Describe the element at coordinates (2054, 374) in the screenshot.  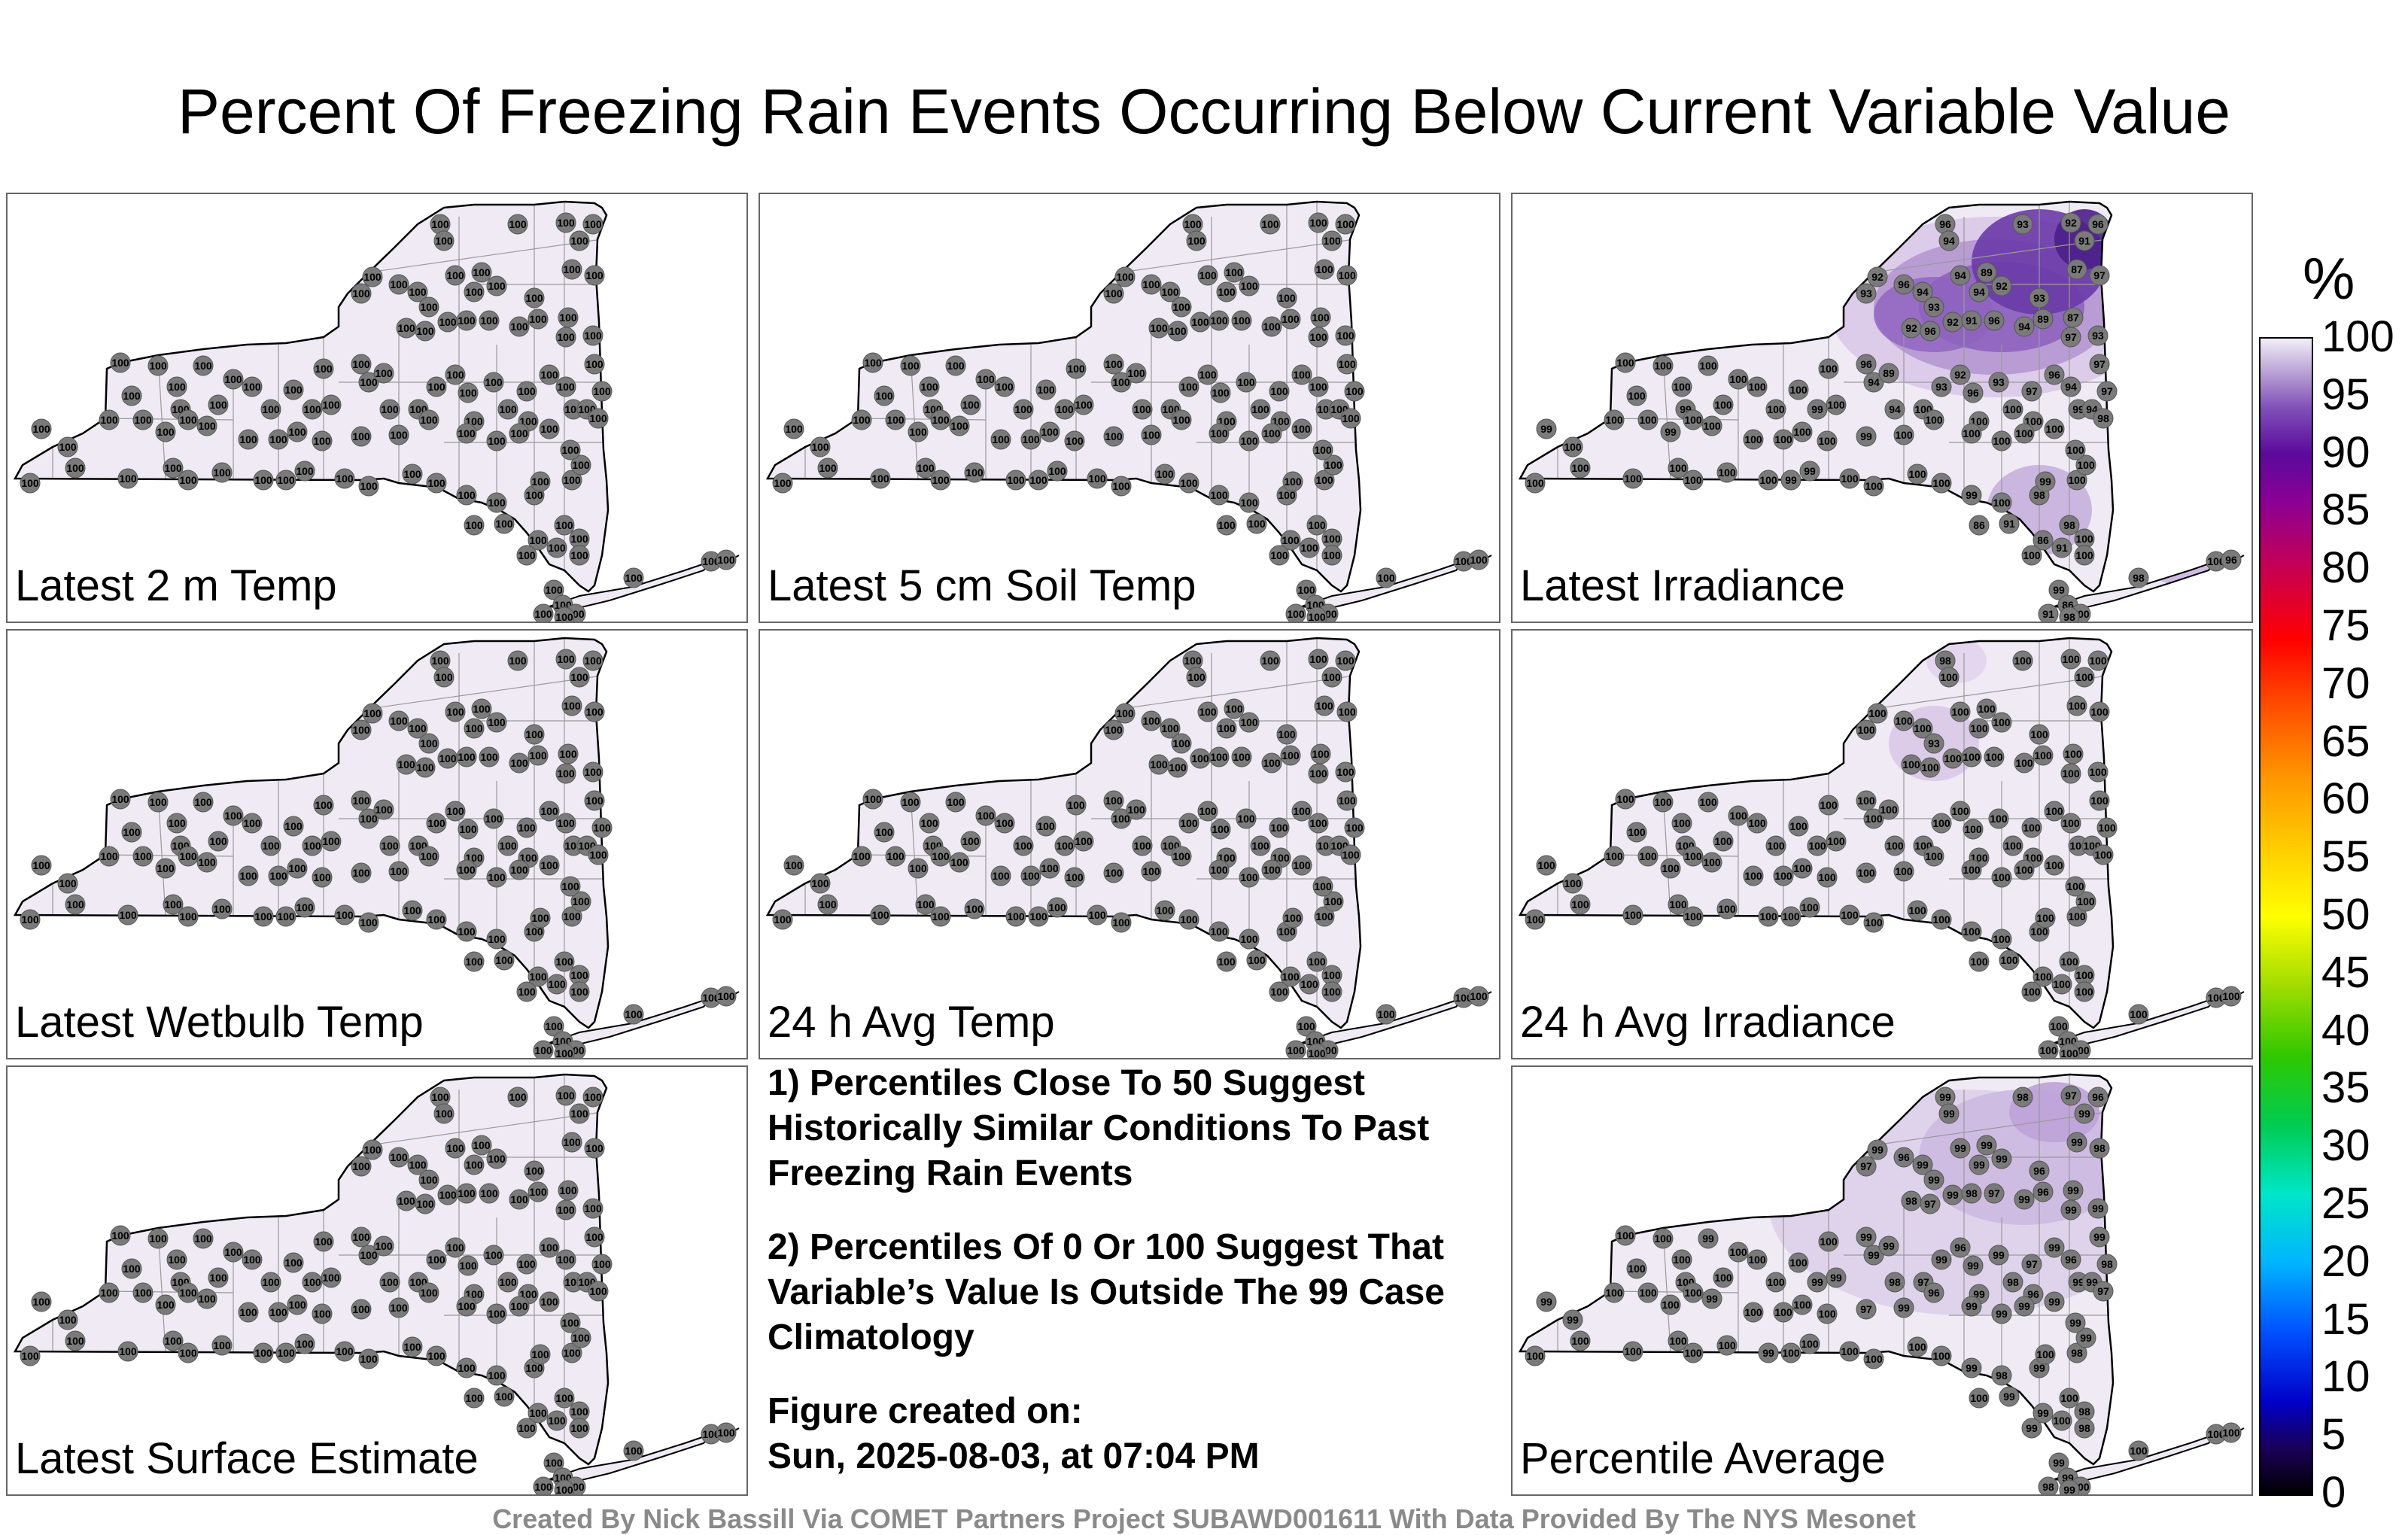
I see `station-marker: 96` at that location.